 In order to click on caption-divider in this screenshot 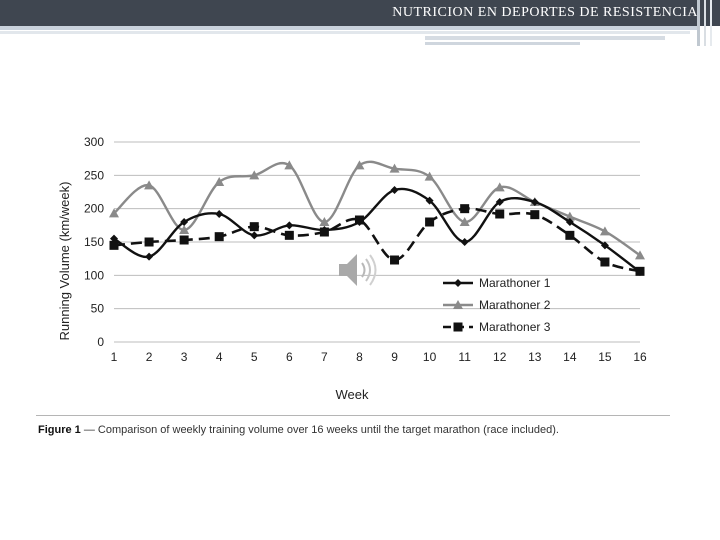, I will do `click(353, 415)`.